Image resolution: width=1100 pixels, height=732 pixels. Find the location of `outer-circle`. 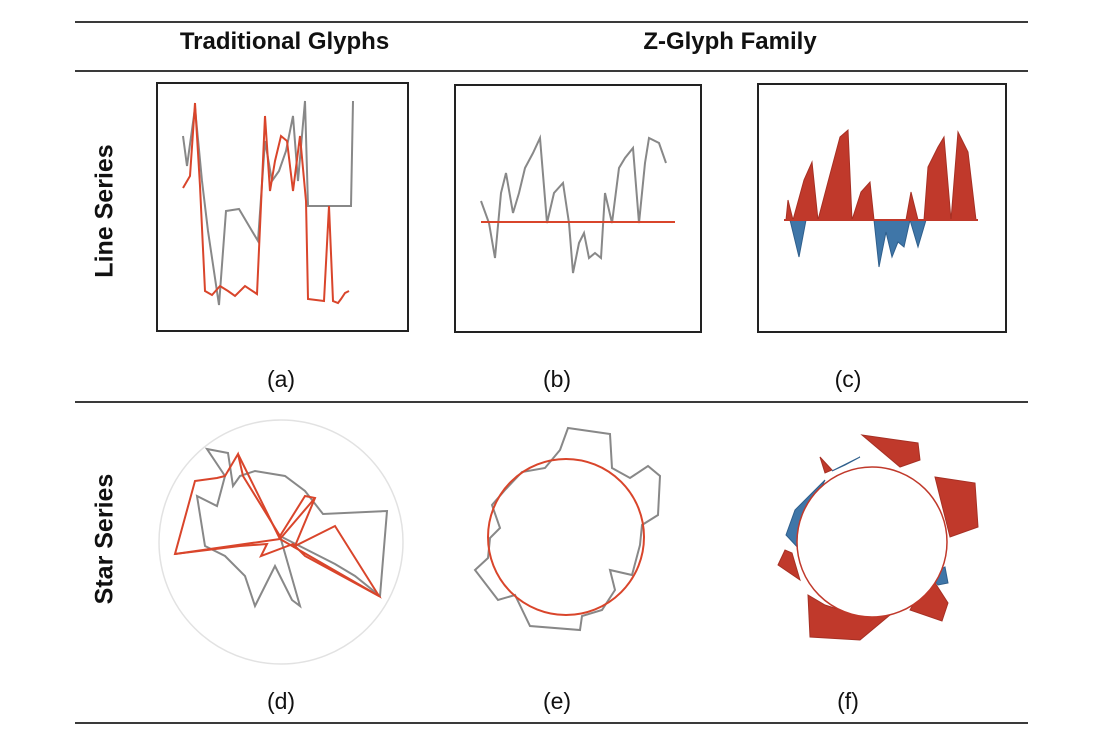

outer-circle is located at coordinates (281, 542).